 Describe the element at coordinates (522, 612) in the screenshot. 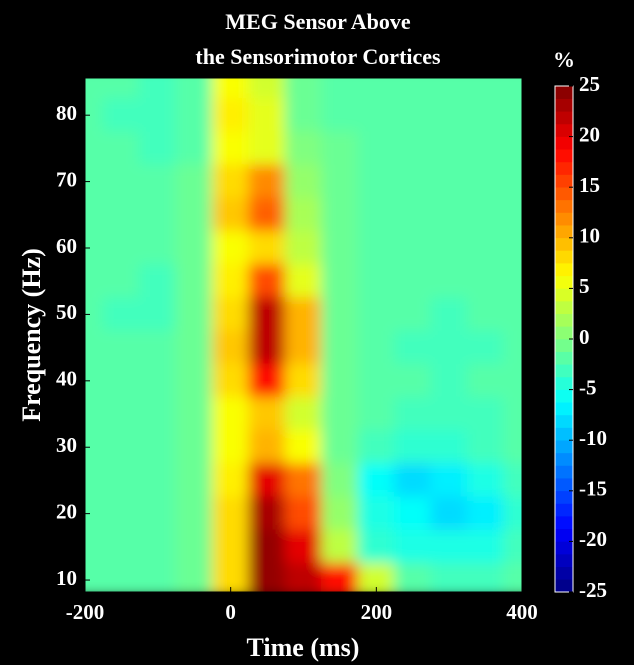

I see `x-tick-label: 400` at that location.